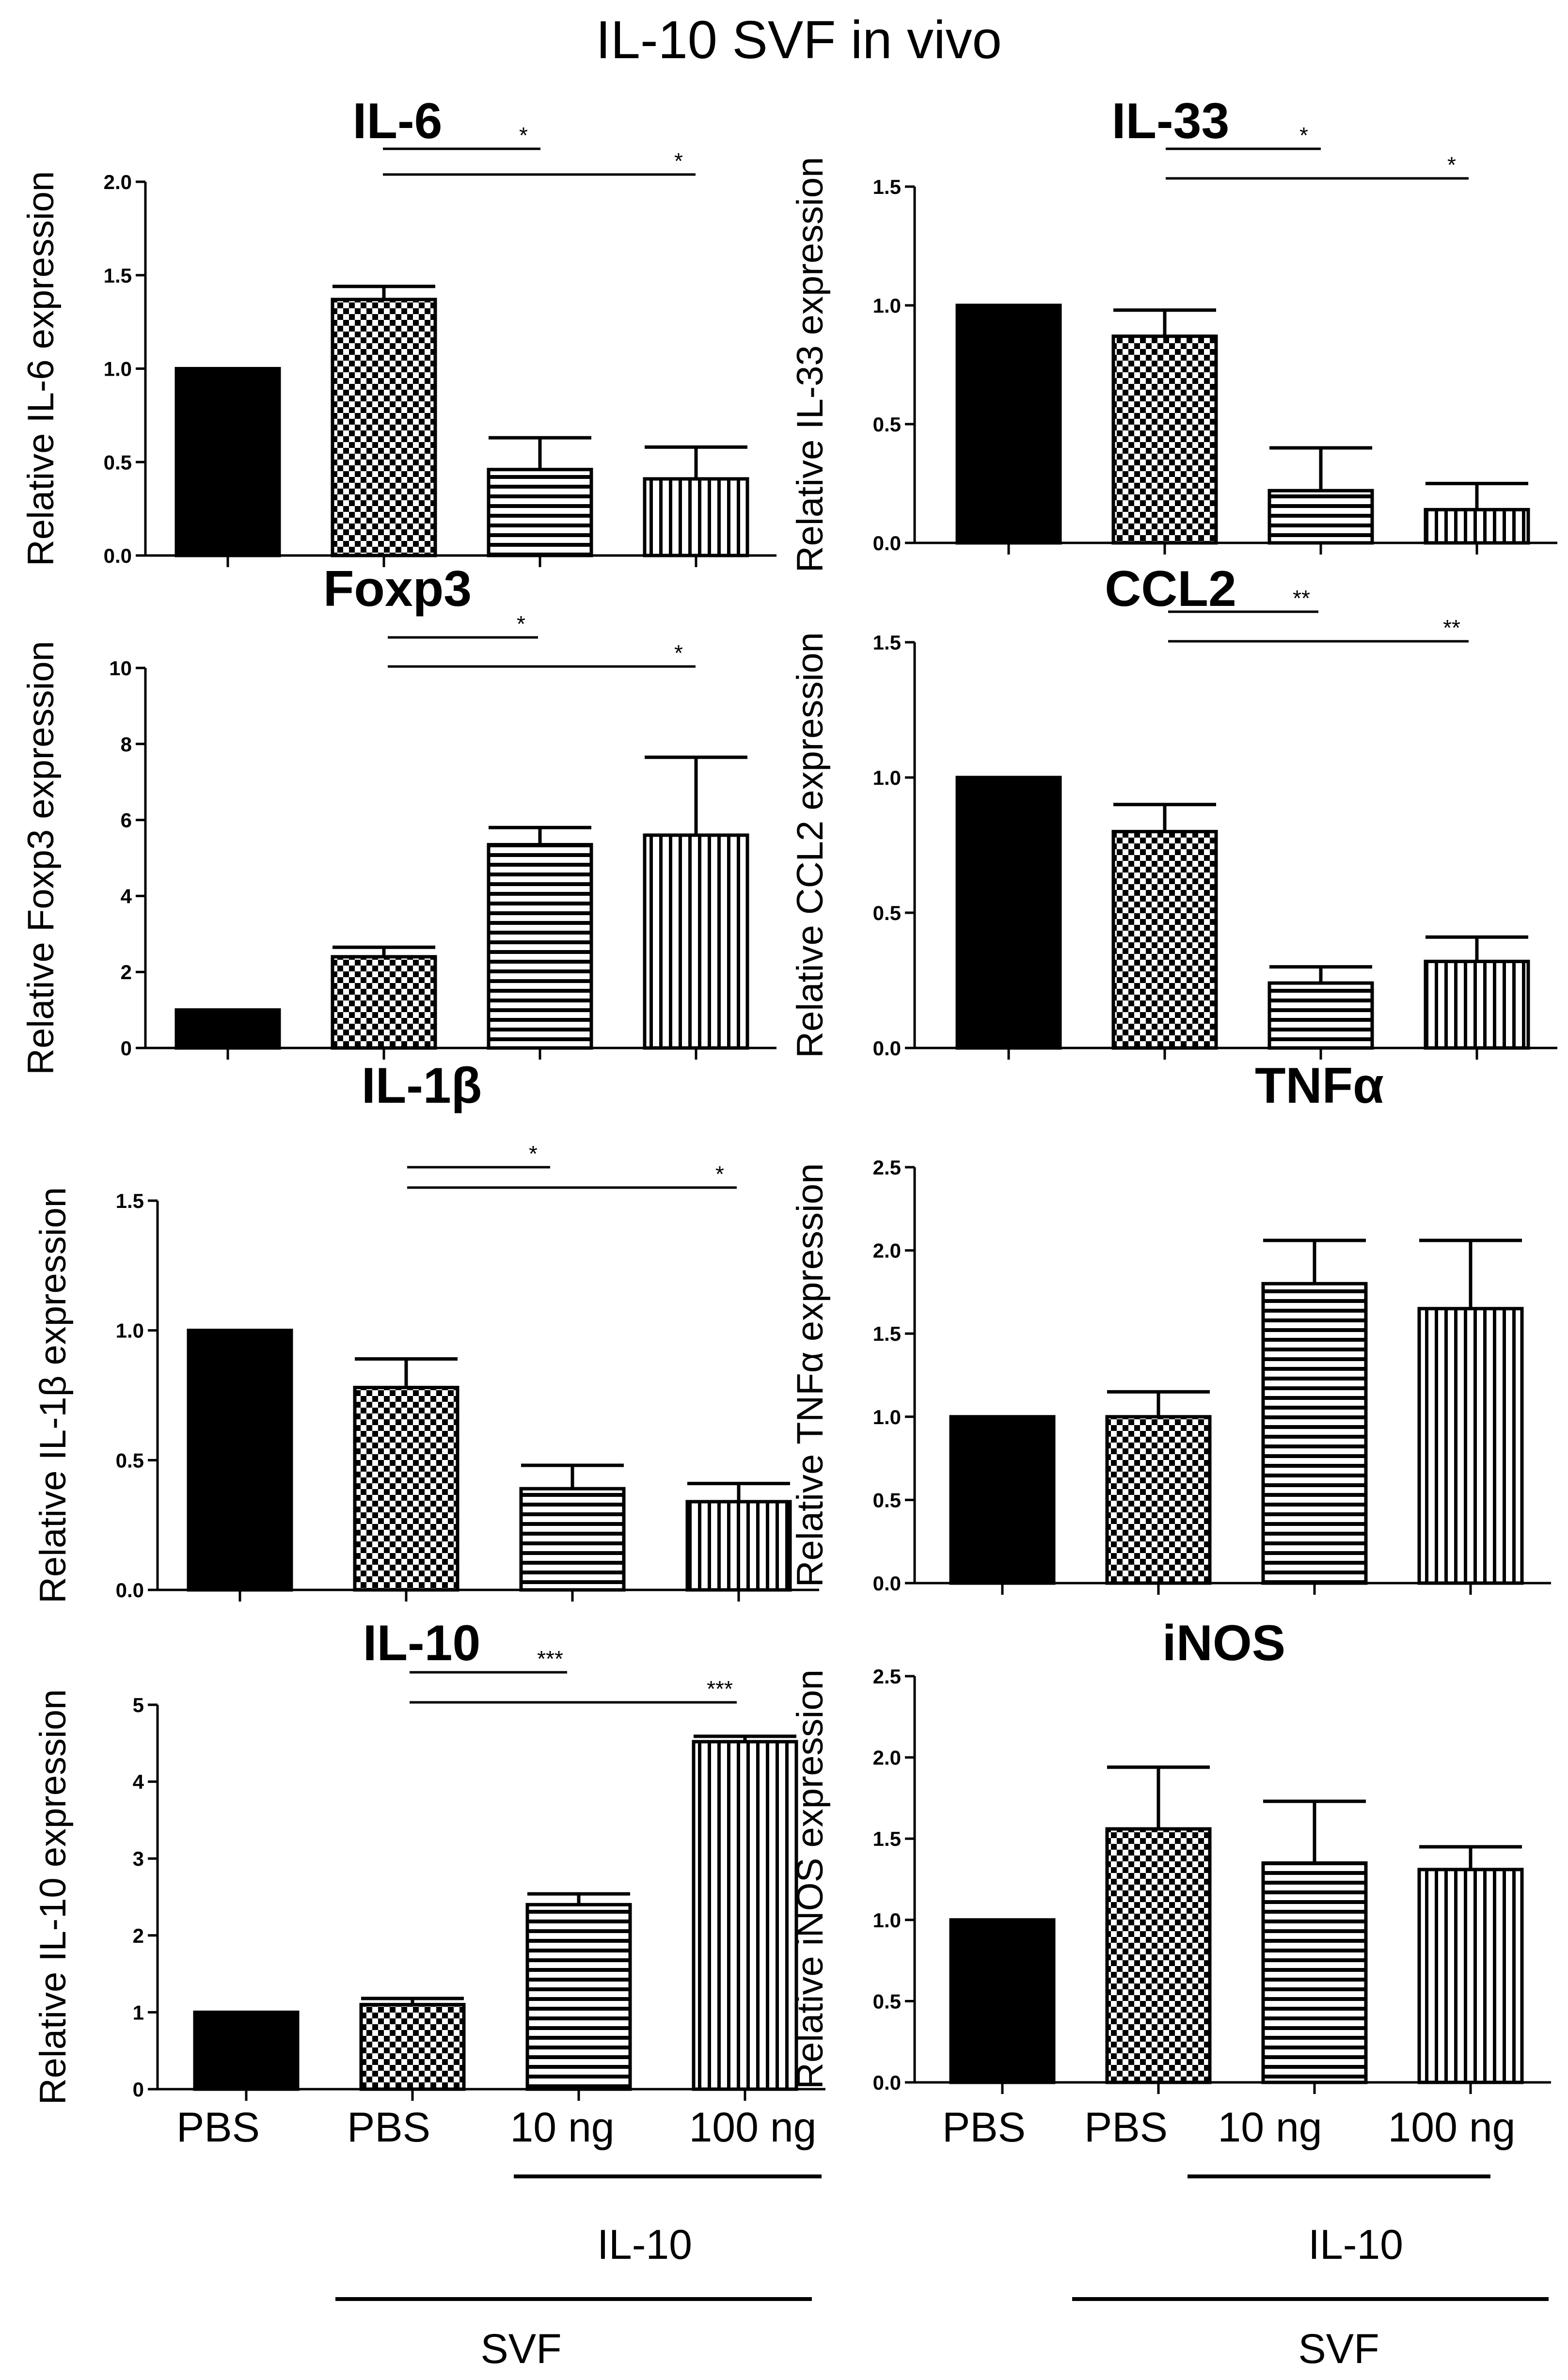  I want to click on significance-label-ccl2: **, so click(1451, 627).